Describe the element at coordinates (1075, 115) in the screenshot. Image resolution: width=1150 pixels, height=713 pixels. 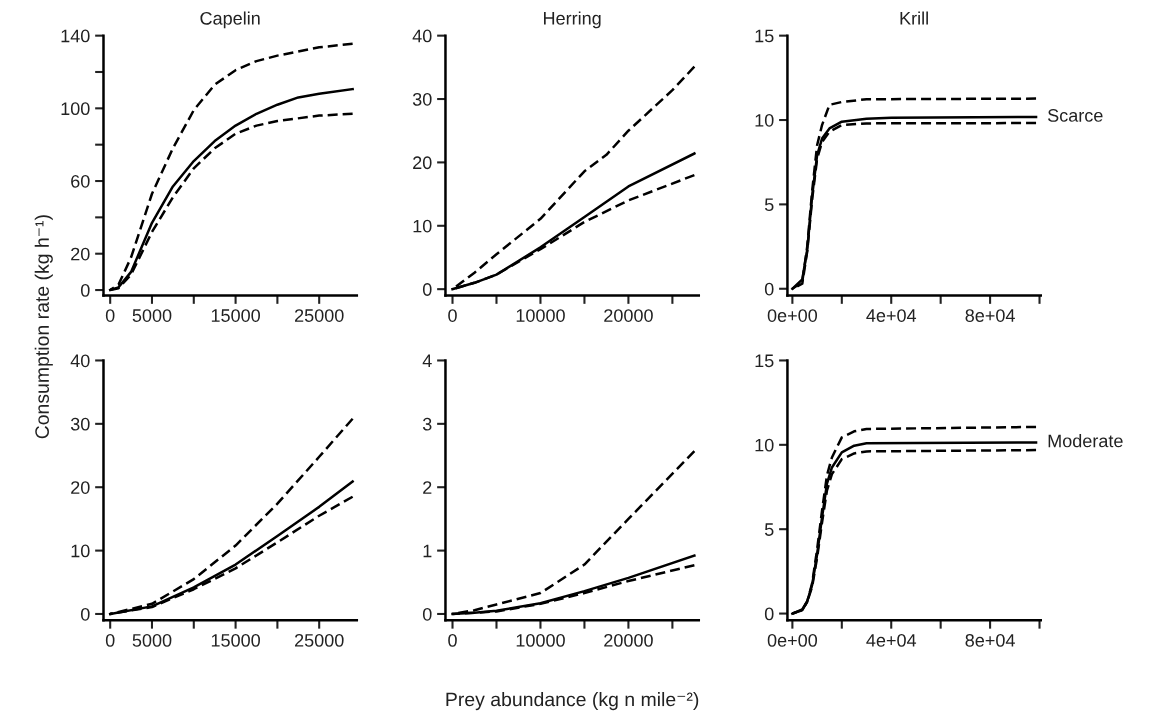
I see `annotation: Scarce` at that location.